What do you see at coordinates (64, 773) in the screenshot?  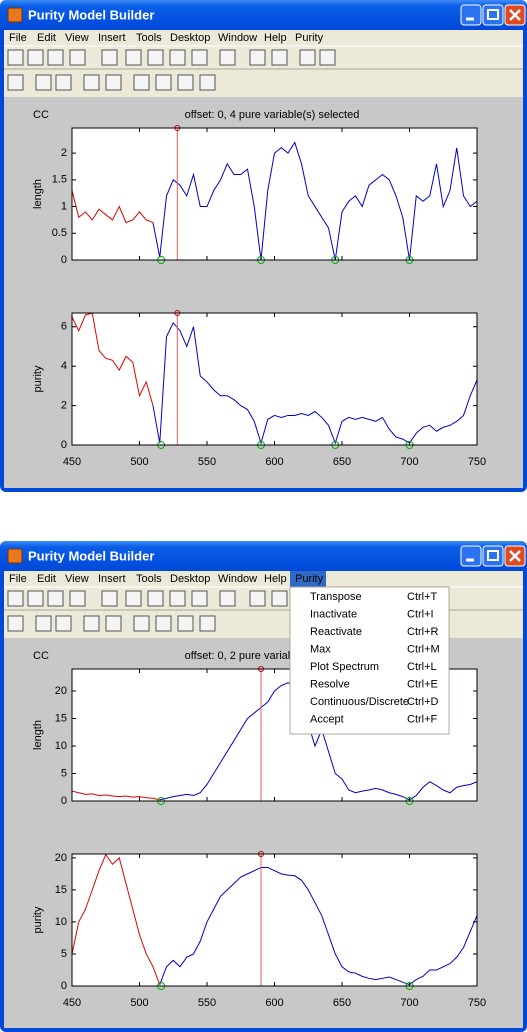 I see `y-tick-label: 5` at bounding box center [64, 773].